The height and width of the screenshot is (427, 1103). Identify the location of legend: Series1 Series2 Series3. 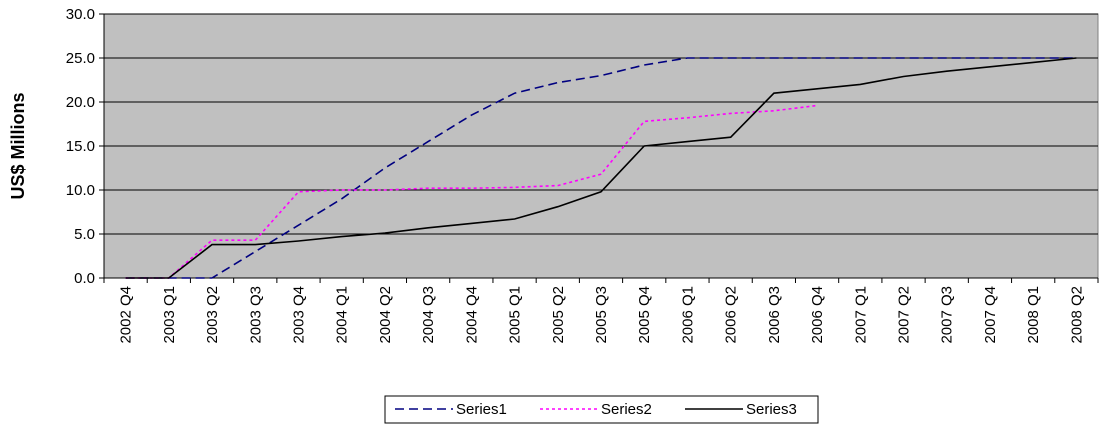
(601, 409).